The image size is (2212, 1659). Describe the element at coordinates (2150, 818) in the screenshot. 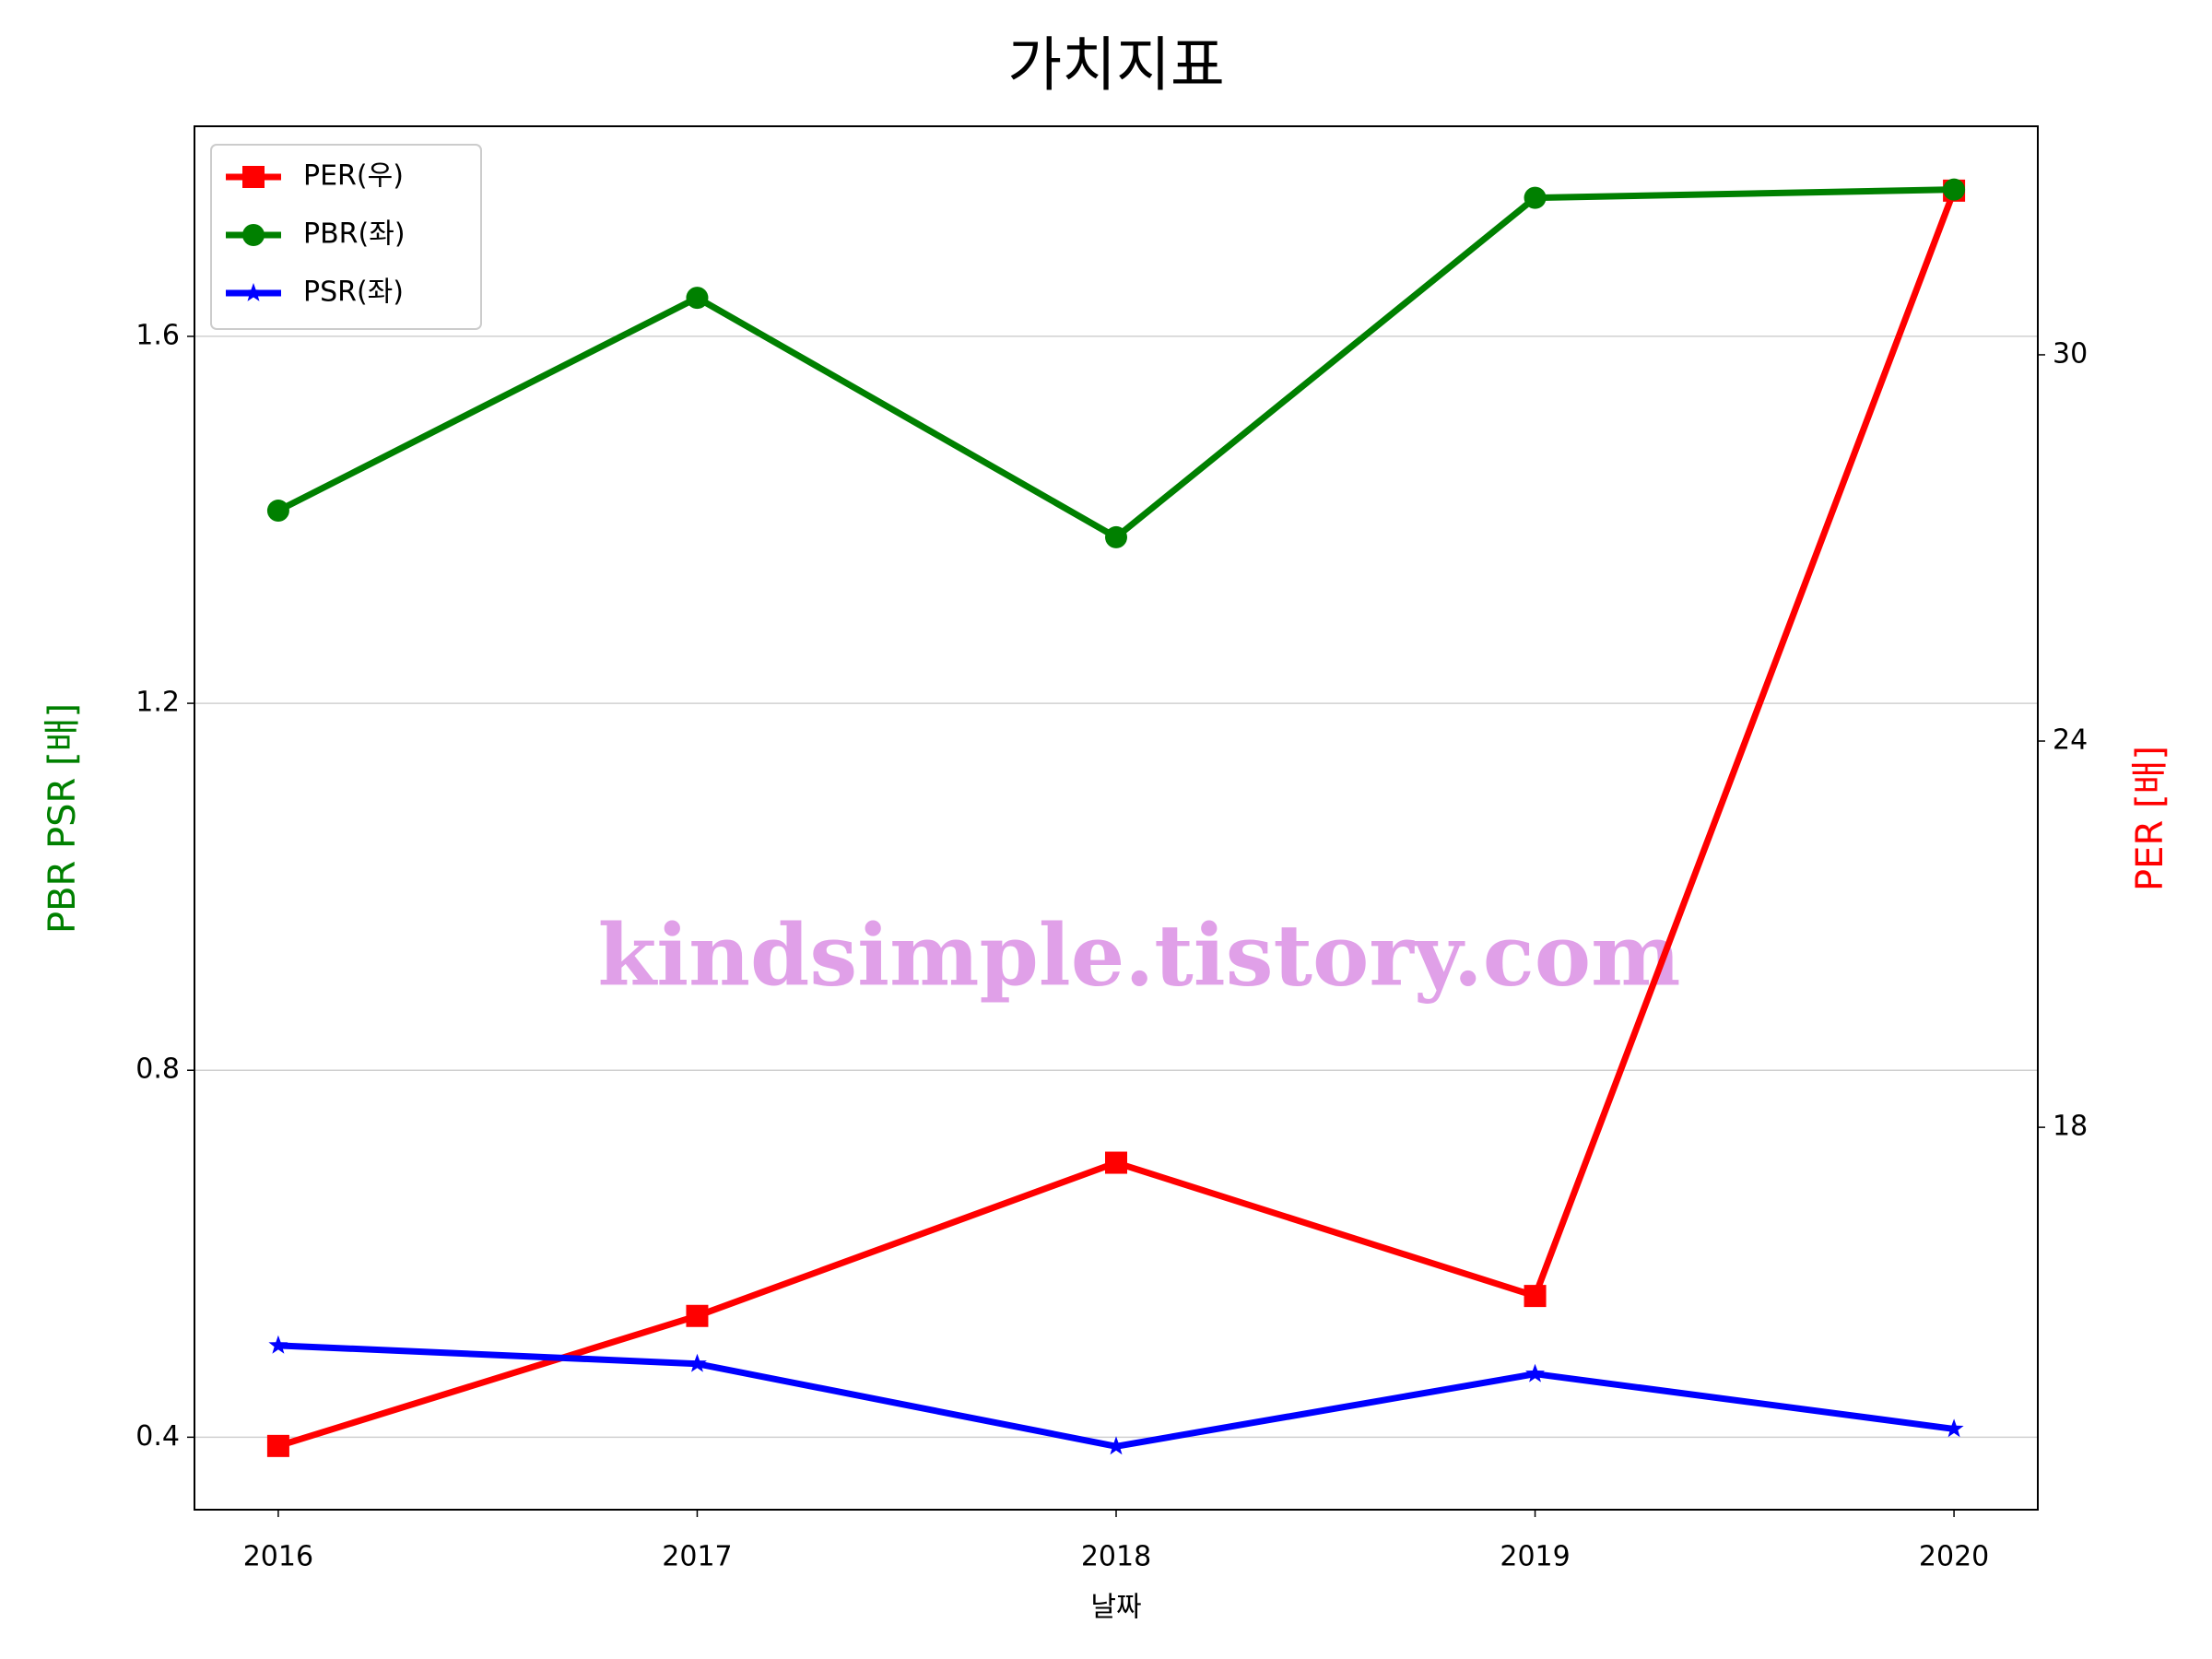

I see `y2-axis-label: PER [배]` at that location.